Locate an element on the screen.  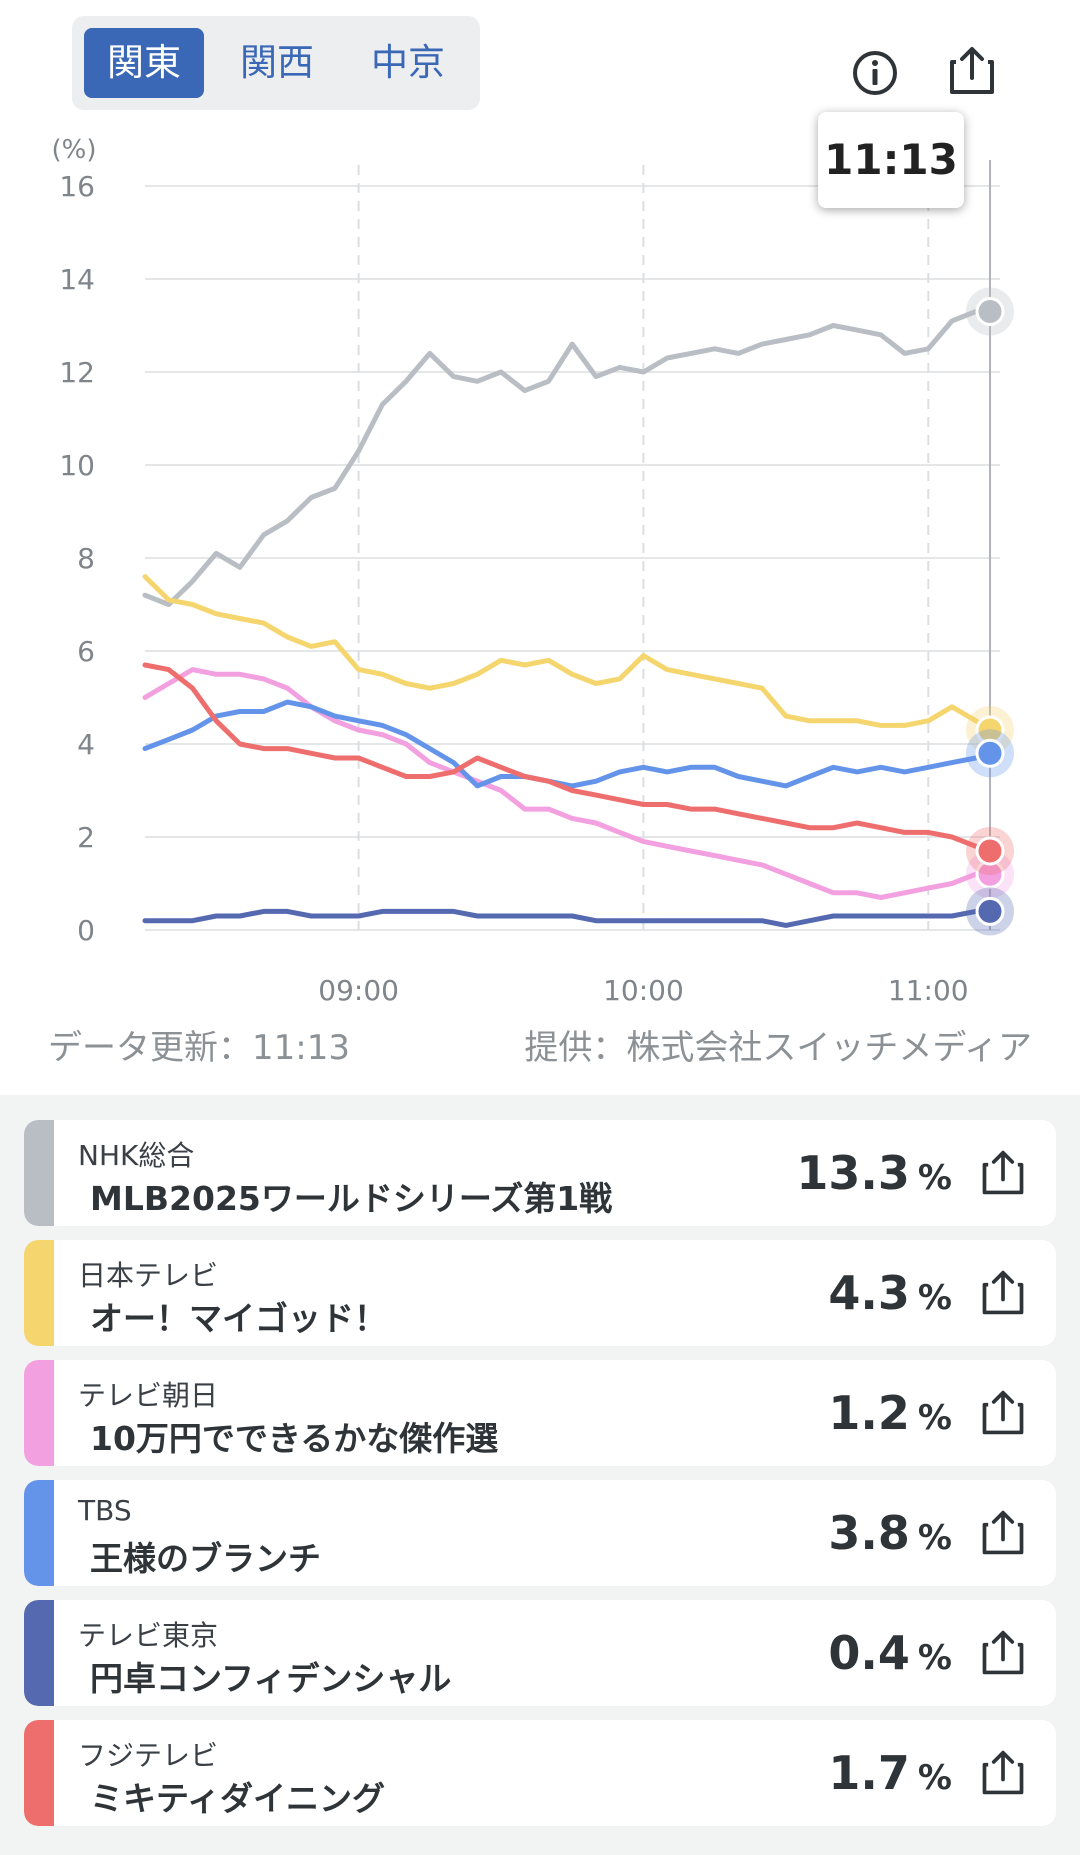
tab-chukyo: 中京 is located at coordinates (408, 62).